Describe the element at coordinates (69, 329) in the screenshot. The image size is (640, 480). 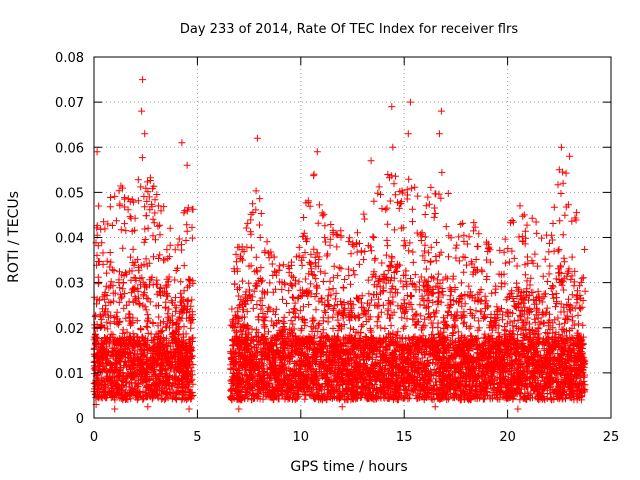
I see `y-tick-label: 0.02` at that location.